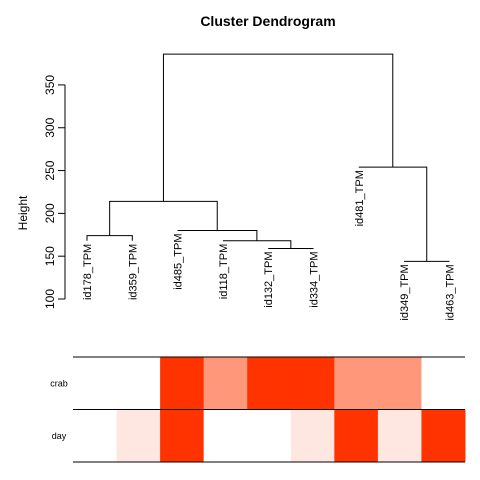 The image size is (480, 480). I want to click on y-axis: 100 150 200 250 300 350, so click(54, 192).